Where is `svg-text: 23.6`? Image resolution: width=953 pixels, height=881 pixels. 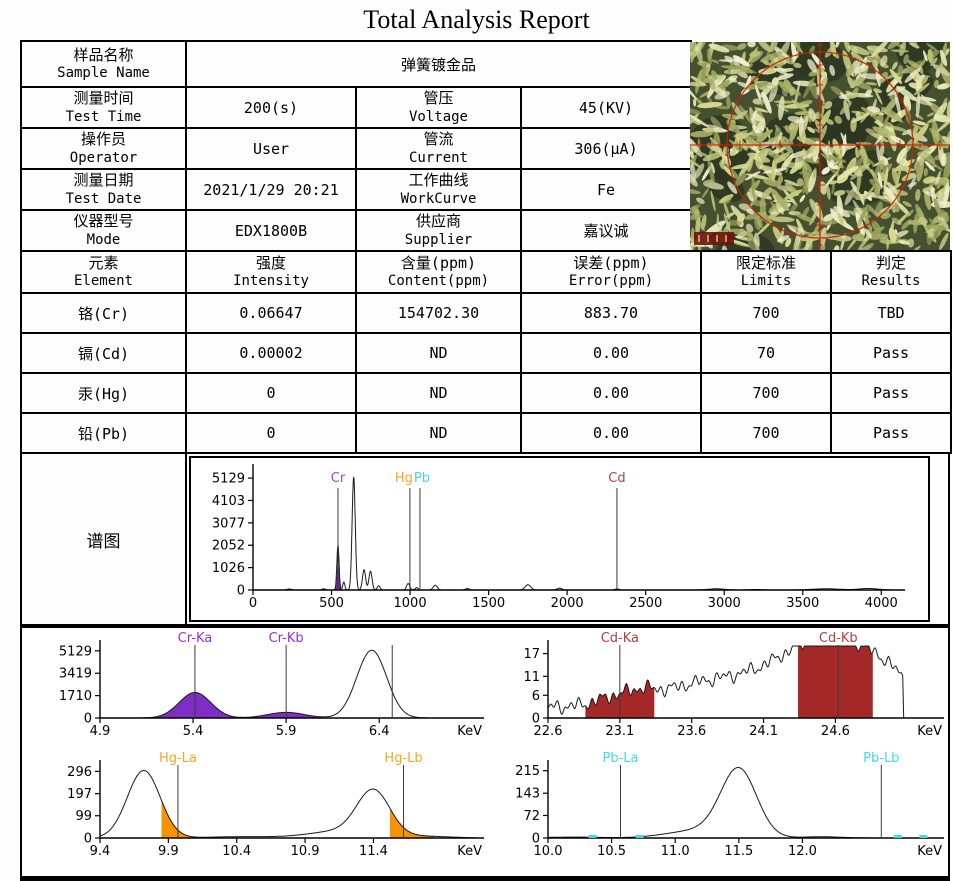 svg-text: 23.6 is located at coordinates (691, 731).